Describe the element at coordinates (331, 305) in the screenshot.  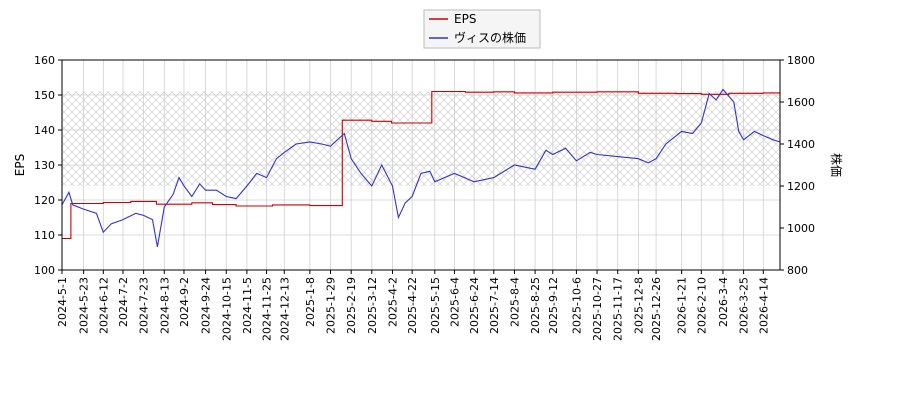
I see `x-tick-label: 2025-1-29` at that location.